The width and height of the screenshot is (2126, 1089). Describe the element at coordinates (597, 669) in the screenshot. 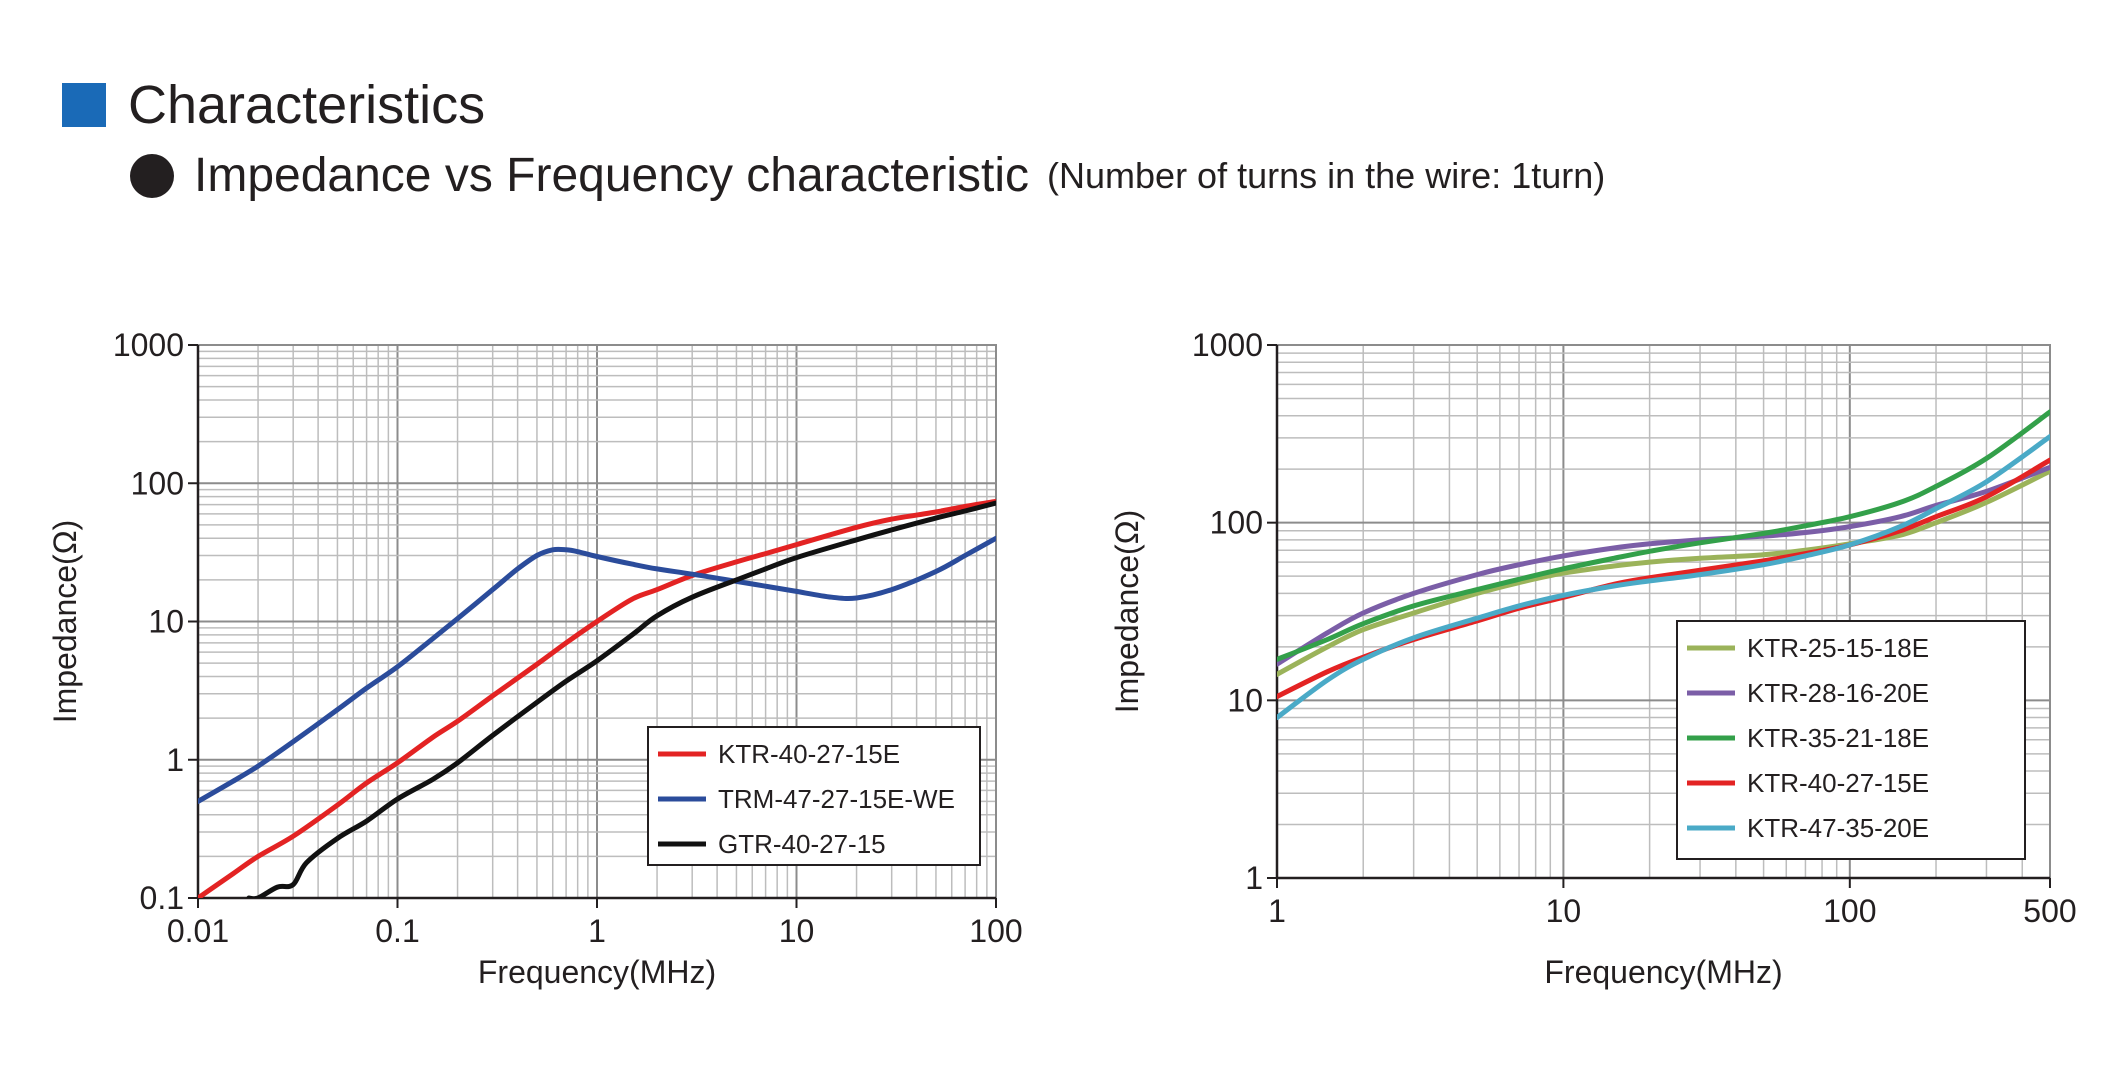

I see `series-line-trm-47-27-15e-we` at that location.